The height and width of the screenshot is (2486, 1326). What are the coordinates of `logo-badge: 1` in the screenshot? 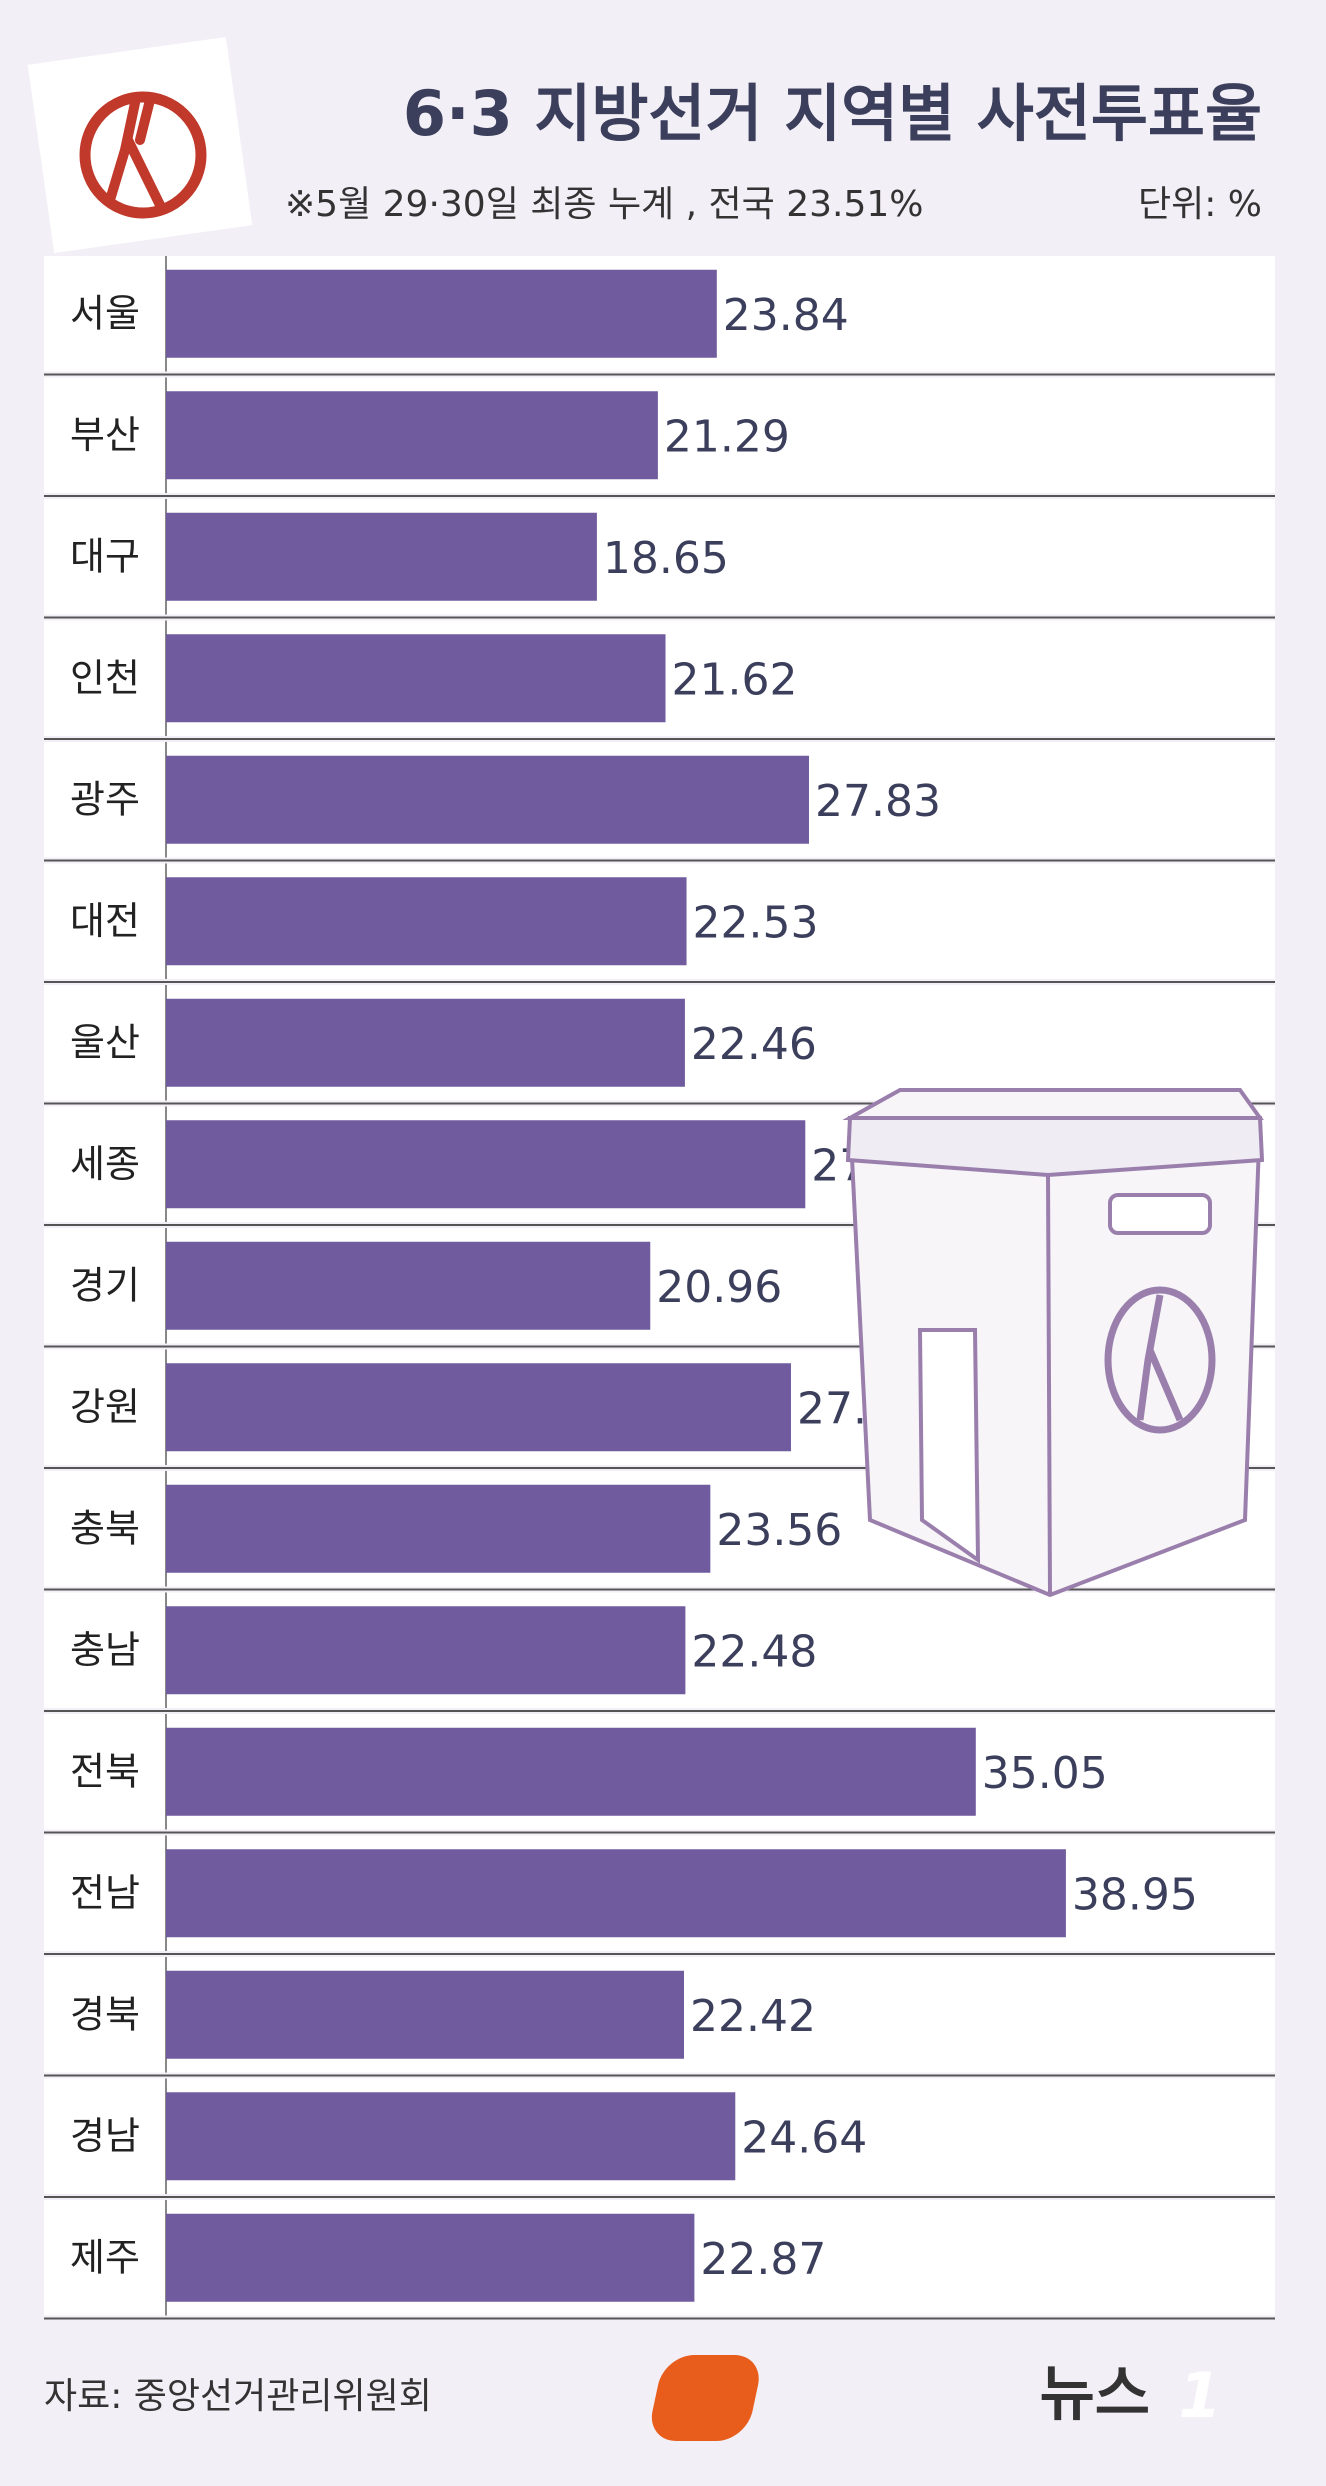 It's located at (936, 2398).